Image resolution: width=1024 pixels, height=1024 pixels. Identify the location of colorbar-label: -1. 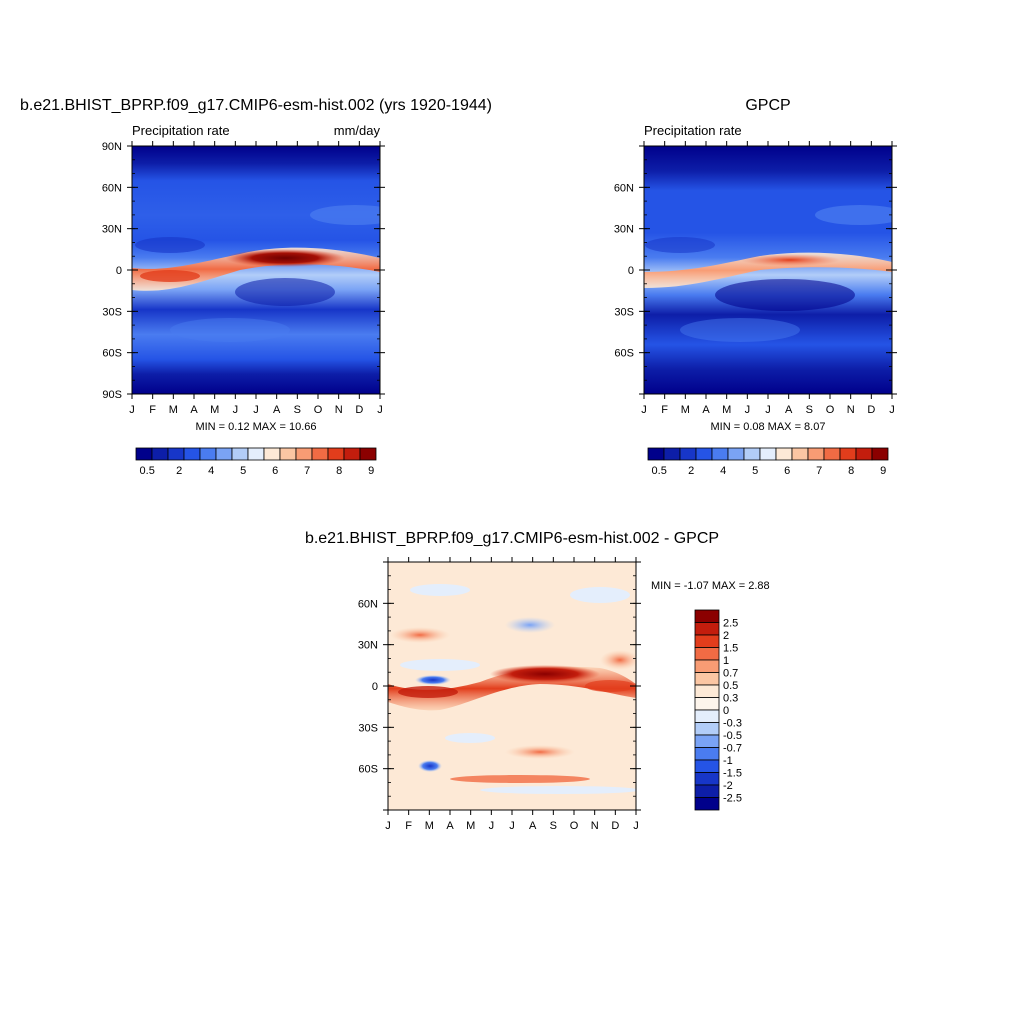
(728, 761).